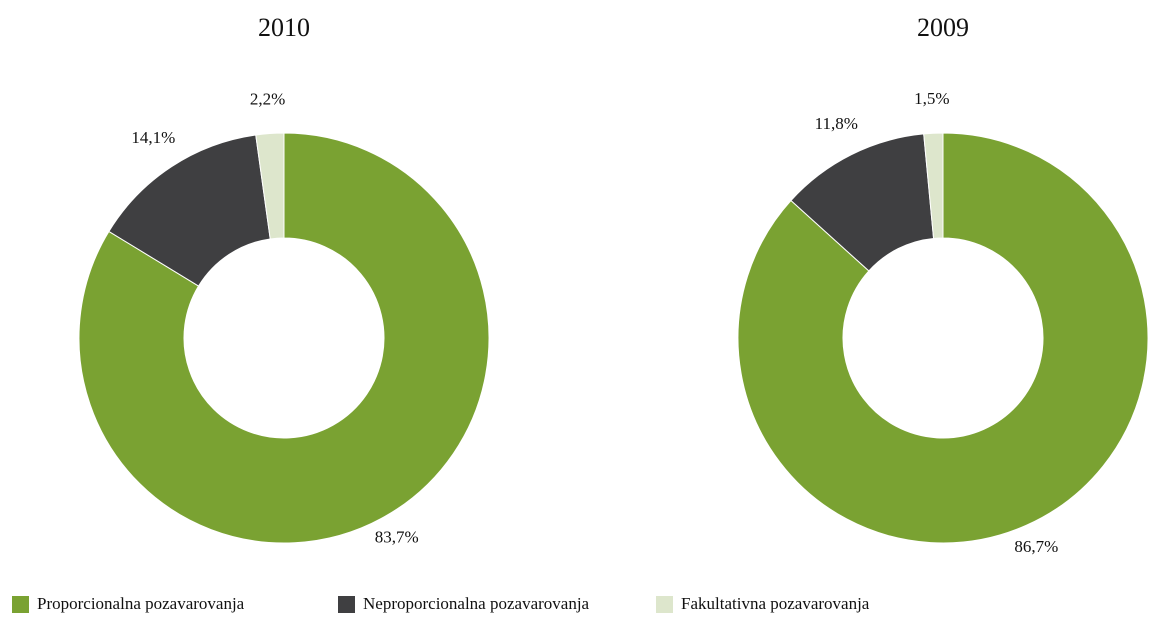  I want to click on data-label: 83,7%, so click(397, 536).